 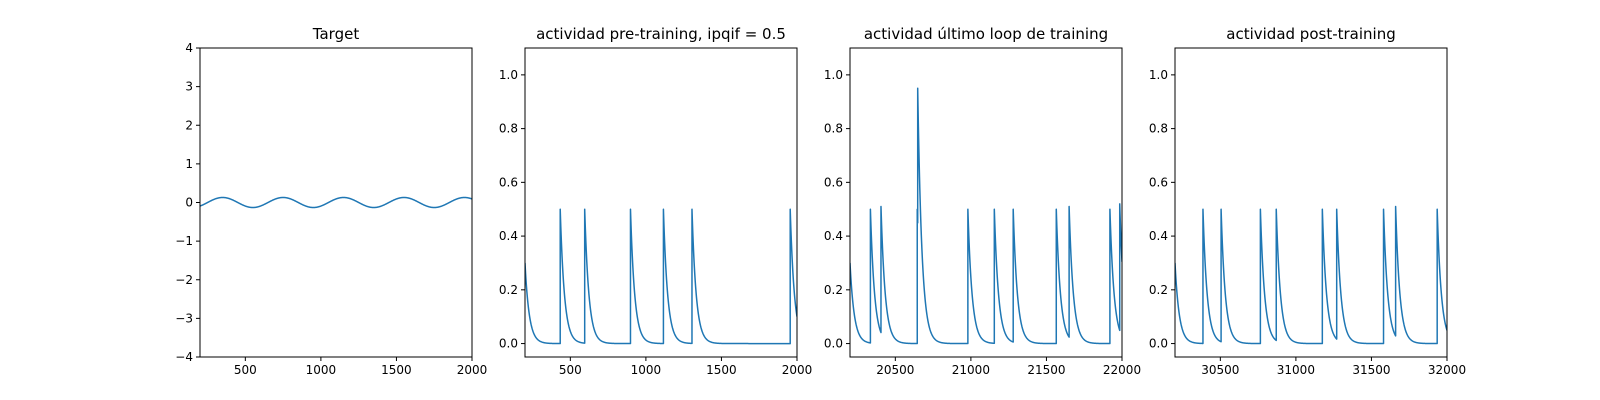 I want to click on y-tick-label: 4, so click(x=189, y=48).